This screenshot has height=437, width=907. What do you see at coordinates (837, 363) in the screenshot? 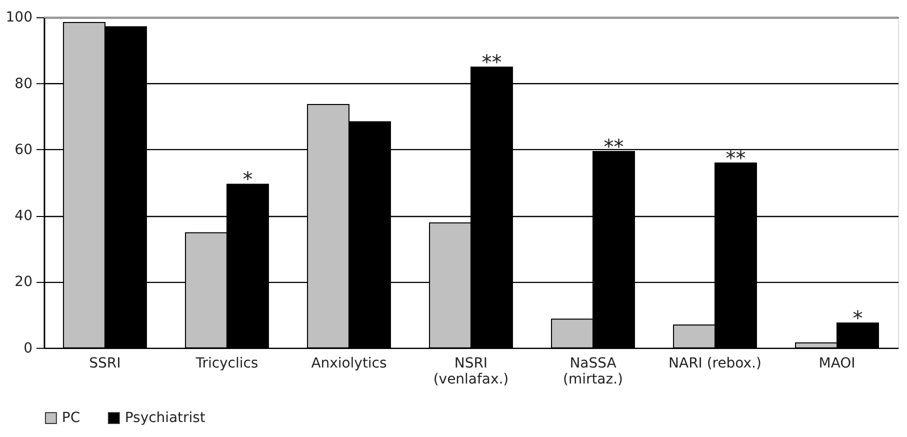
I see `x-tick-label: MAOI` at bounding box center [837, 363].